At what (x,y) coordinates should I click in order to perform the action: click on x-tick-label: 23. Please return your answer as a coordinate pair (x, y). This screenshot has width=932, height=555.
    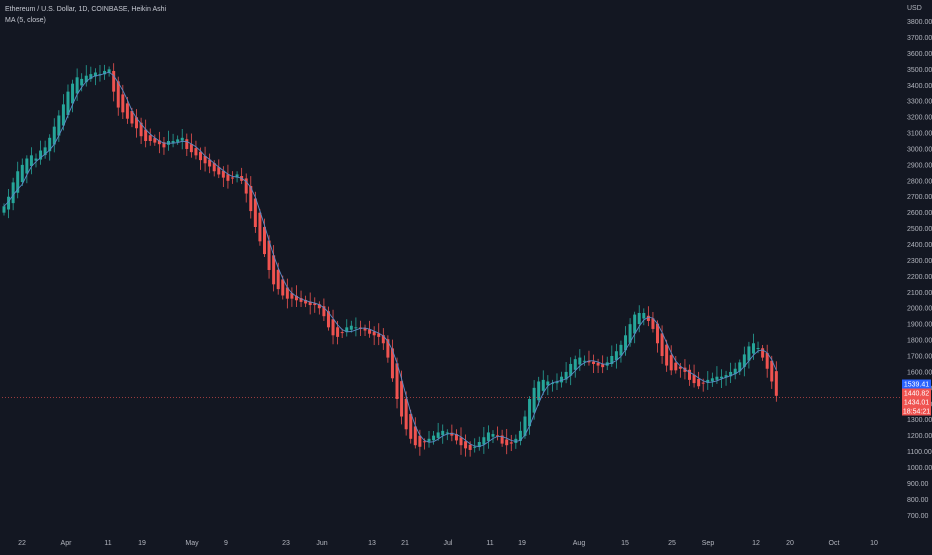
    Looking at the image, I should click on (286, 543).